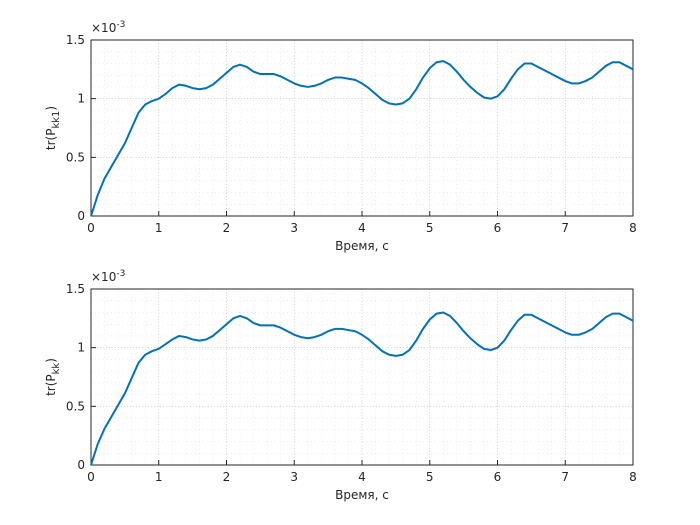 The width and height of the screenshot is (700, 525). I want to click on y-label-sub: kk1, so click(56, 120).